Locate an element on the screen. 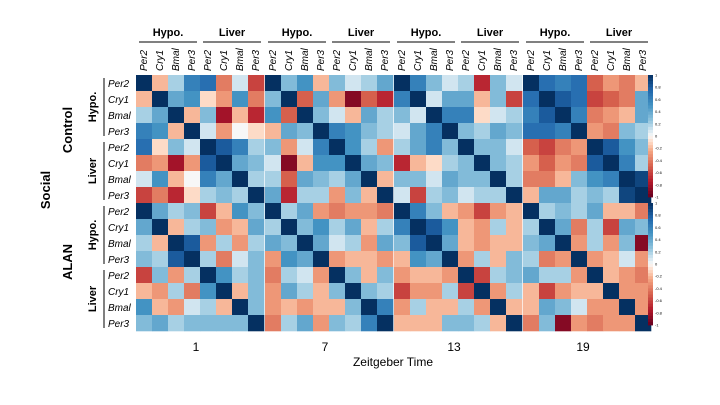  column-group-label: Liver is located at coordinates (232, 33).